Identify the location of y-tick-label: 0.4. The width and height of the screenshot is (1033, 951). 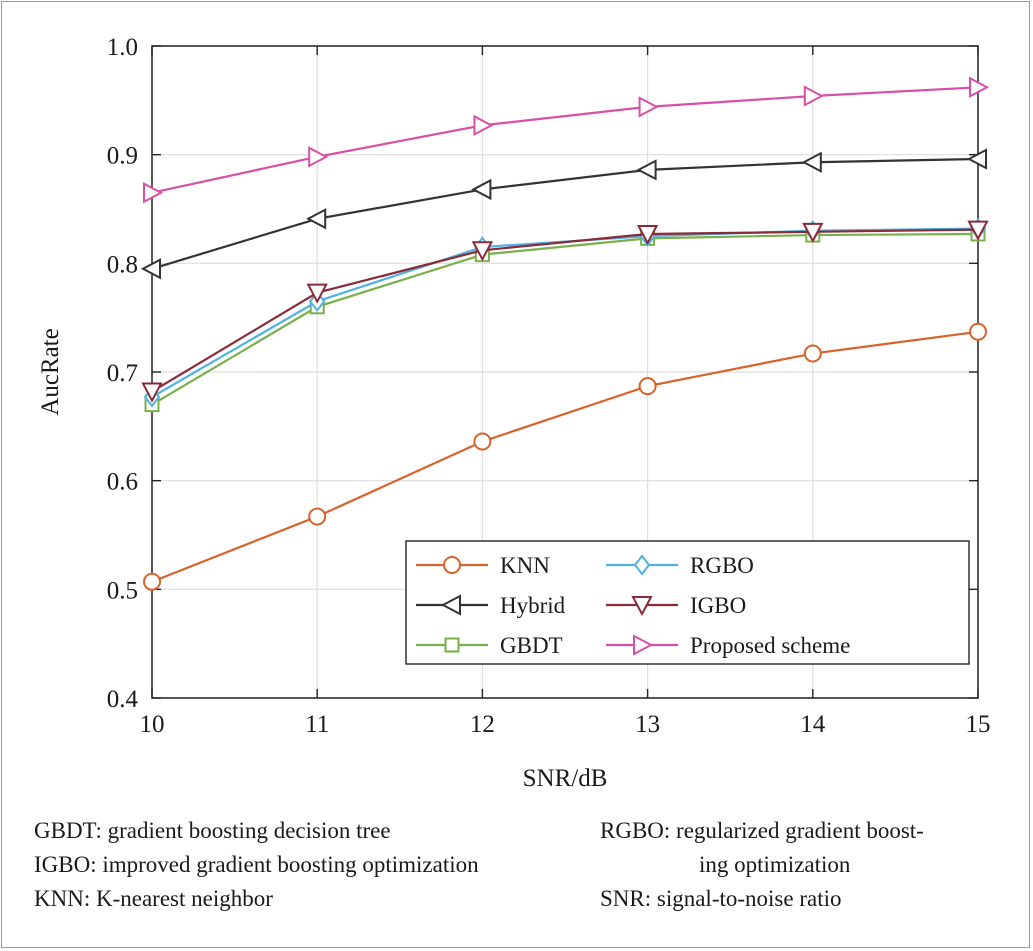
(123, 699).